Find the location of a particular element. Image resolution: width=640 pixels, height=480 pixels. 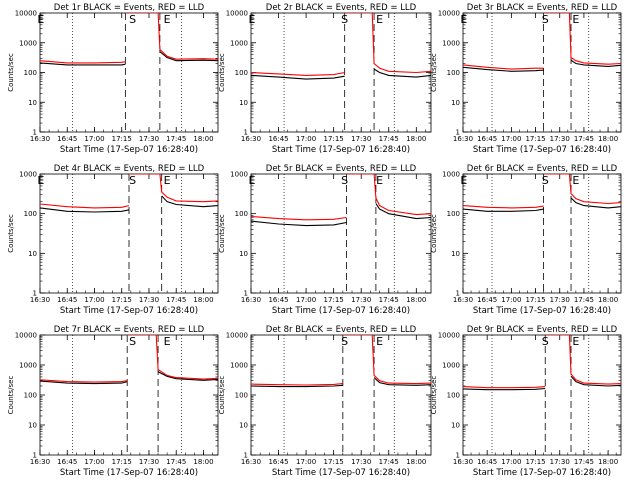

panel-title: Det 1r BLACK = Events, RED = LLD is located at coordinates (129, 8).